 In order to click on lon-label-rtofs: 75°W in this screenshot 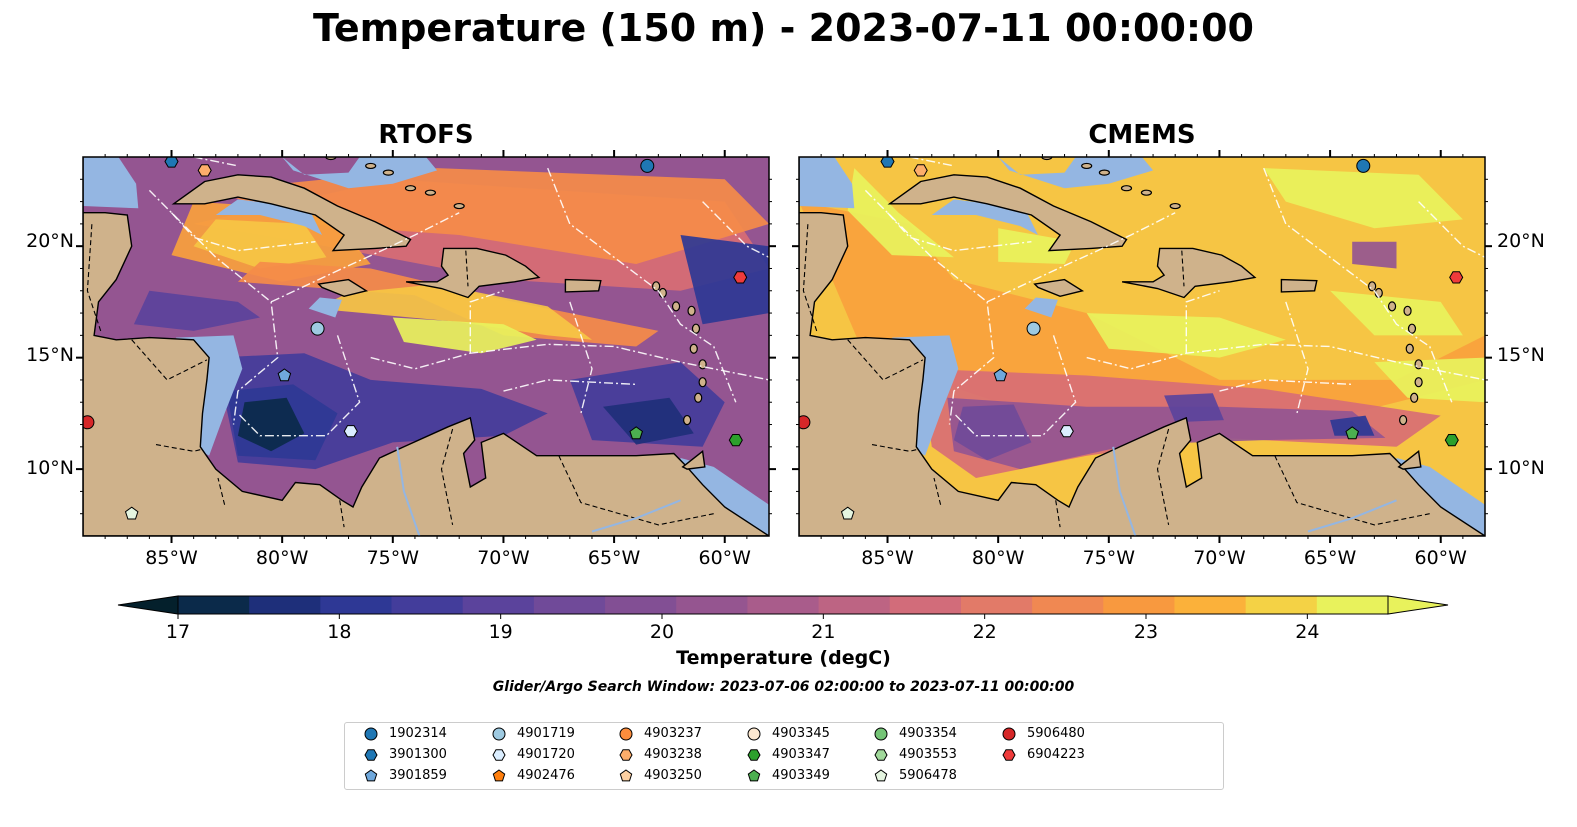, I will do `click(393, 558)`.